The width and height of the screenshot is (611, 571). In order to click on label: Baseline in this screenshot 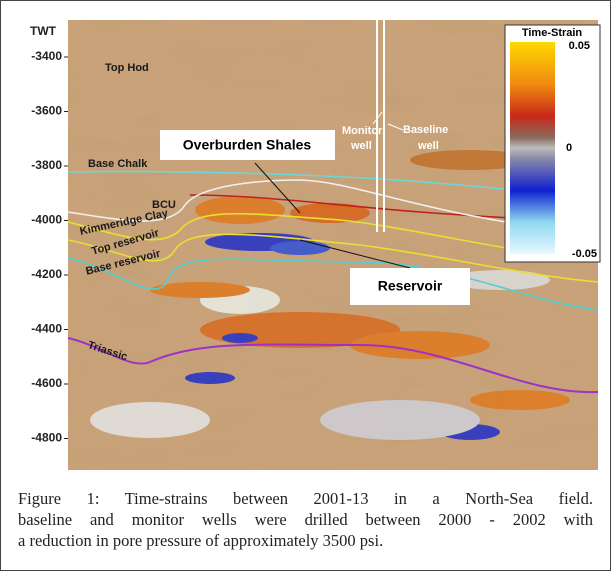, I will do `click(425, 130)`.